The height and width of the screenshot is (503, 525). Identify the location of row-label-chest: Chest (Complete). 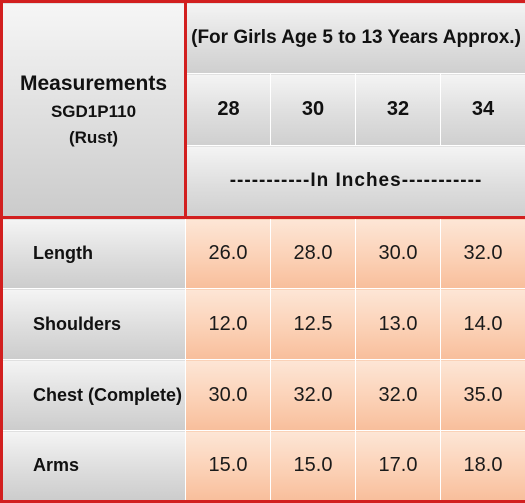
(94, 395).